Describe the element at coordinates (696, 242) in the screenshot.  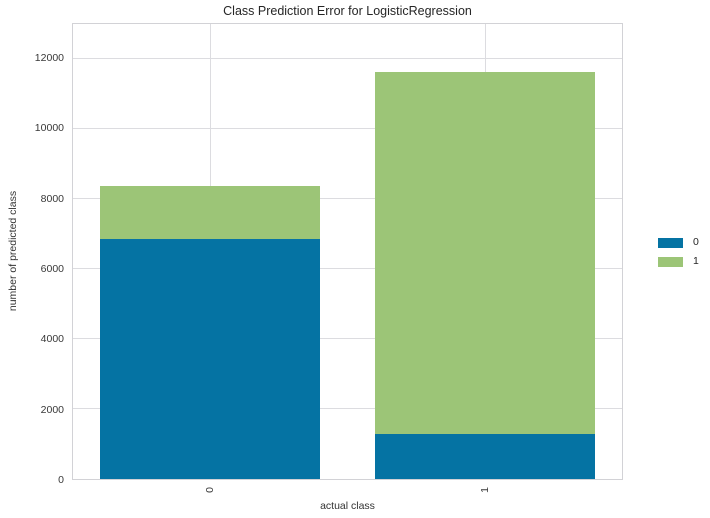
I see `legend-label: 0` at that location.